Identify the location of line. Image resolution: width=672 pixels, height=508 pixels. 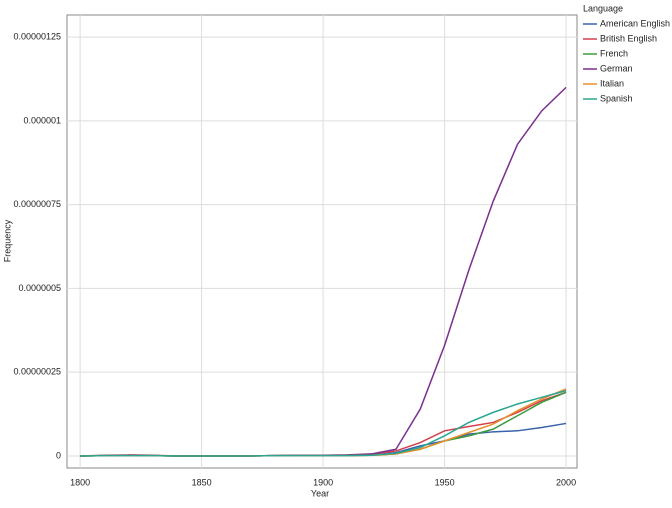
(323, 423).